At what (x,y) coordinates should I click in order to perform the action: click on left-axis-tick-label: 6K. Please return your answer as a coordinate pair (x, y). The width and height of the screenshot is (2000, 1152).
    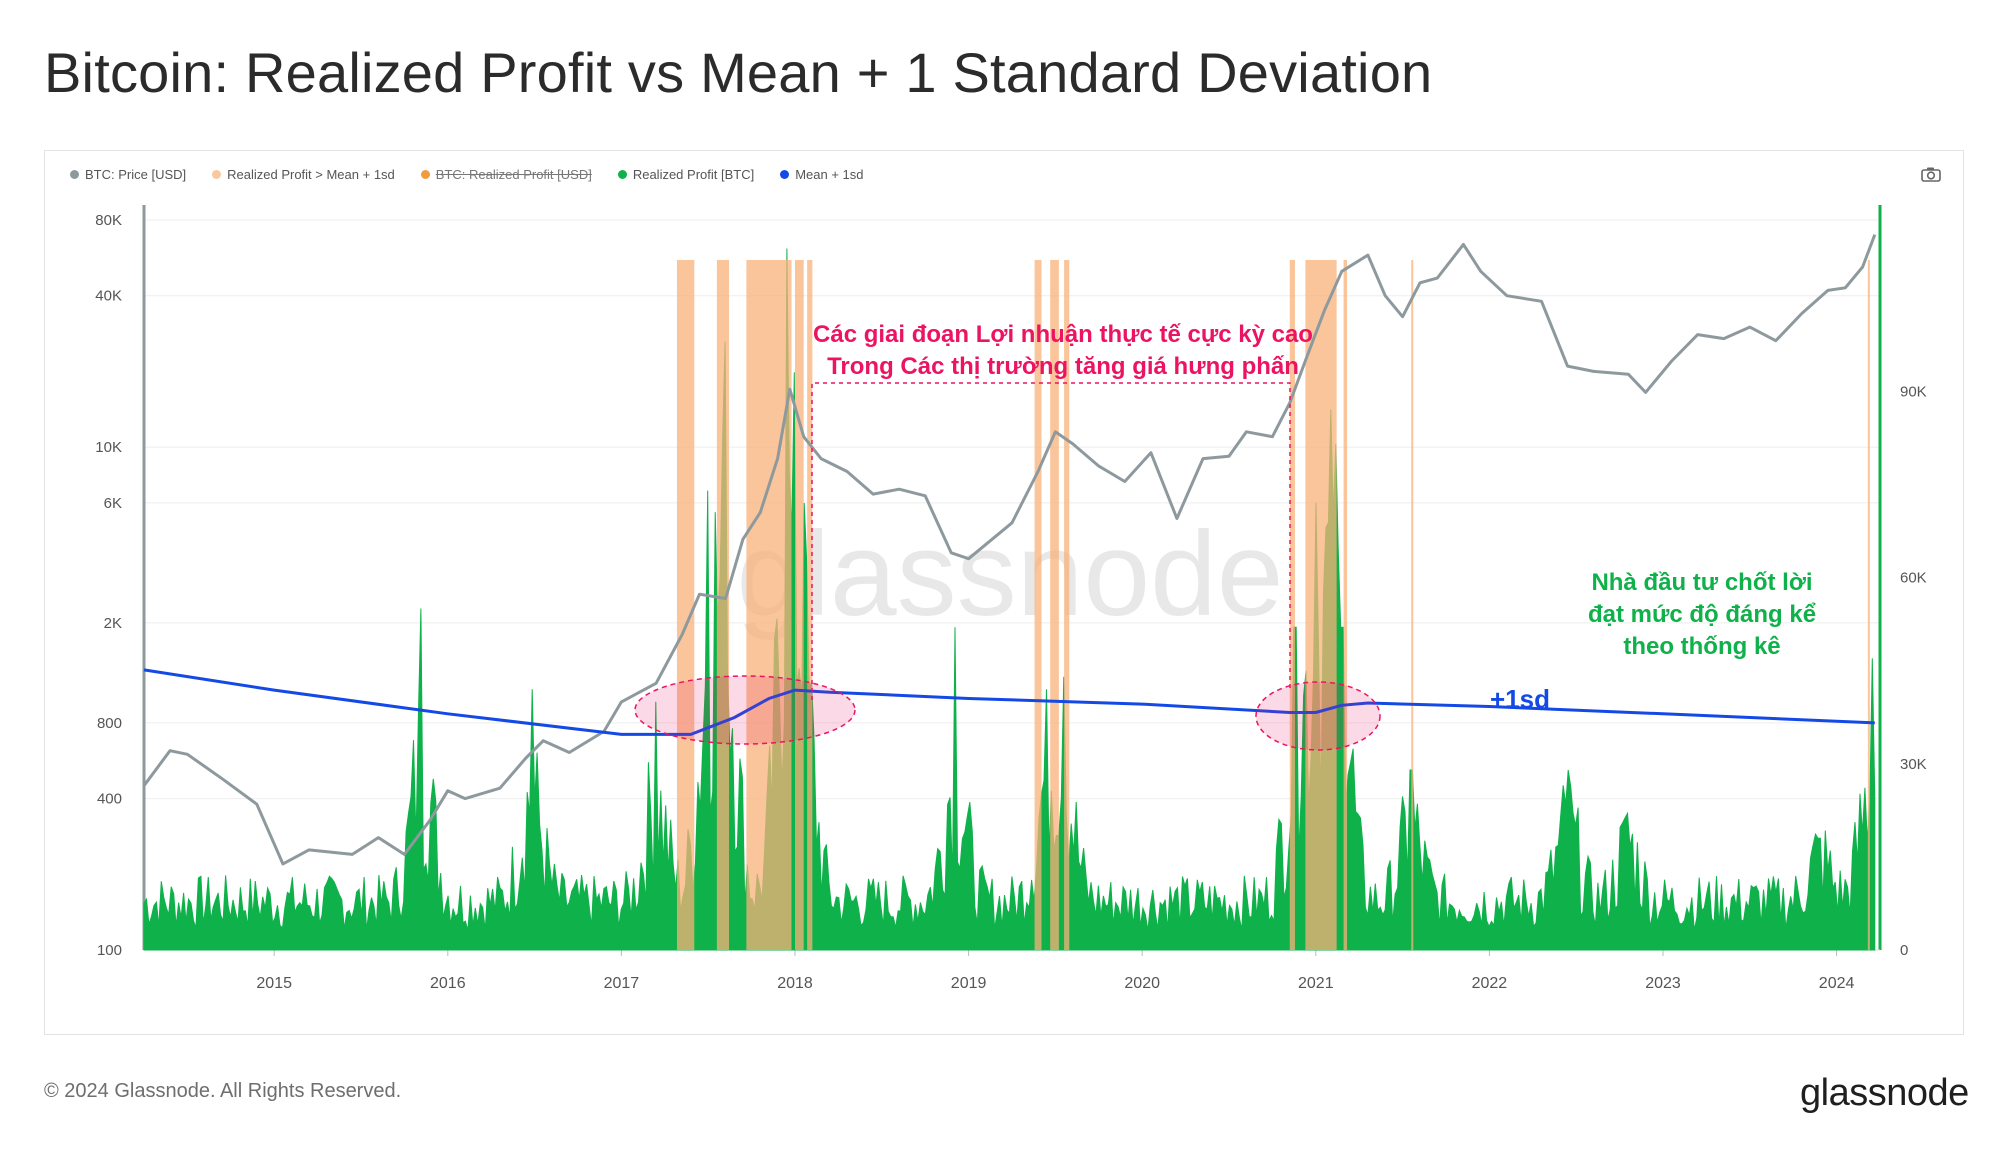
    Looking at the image, I should click on (113, 503).